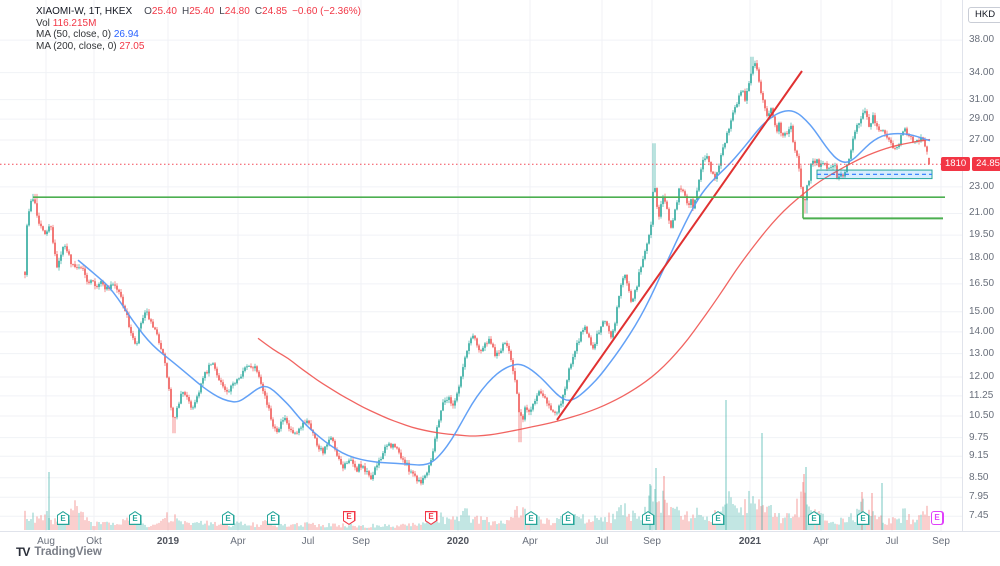 The image size is (1000, 566). I want to click on tradingview-logo: TV TradingView, so click(59, 552).